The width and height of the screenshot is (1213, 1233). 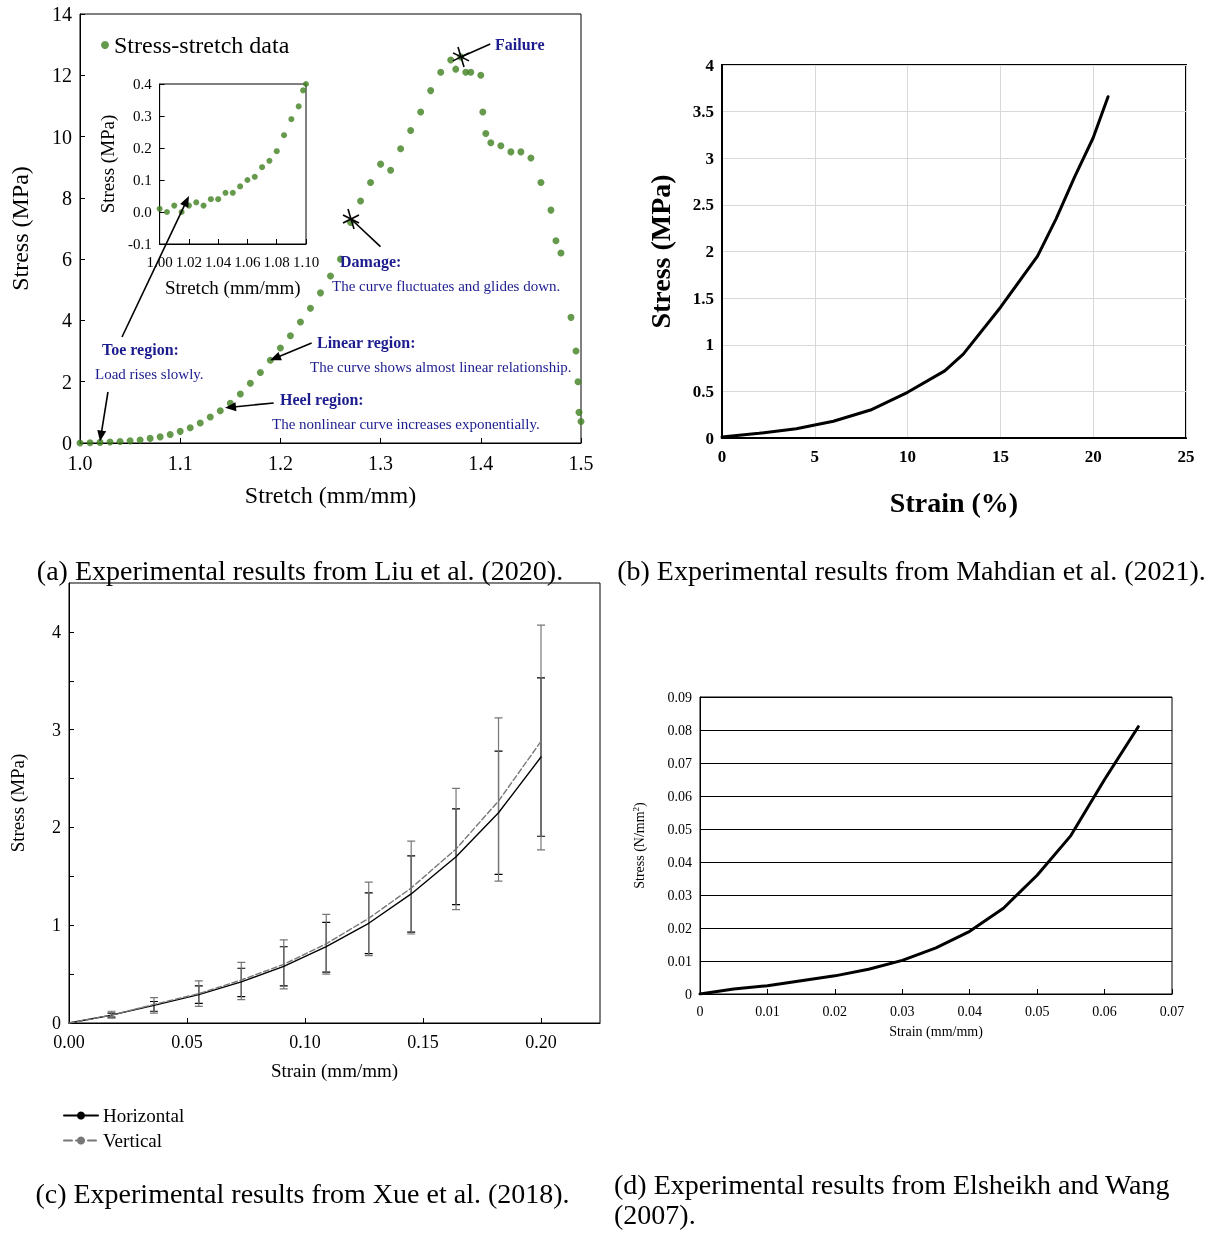 What do you see at coordinates (679, 928) in the screenshot?
I see `y-tick-label: 0.02` at bounding box center [679, 928].